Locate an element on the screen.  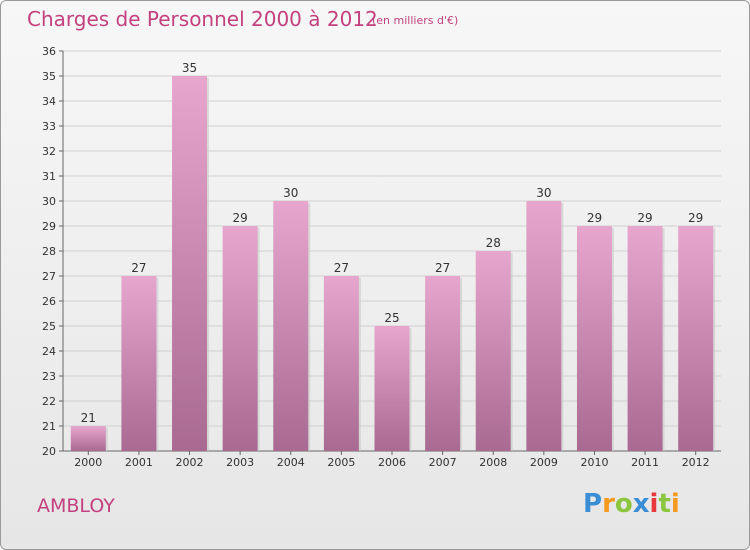
y-tick-label: 30 is located at coordinates (49, 201).